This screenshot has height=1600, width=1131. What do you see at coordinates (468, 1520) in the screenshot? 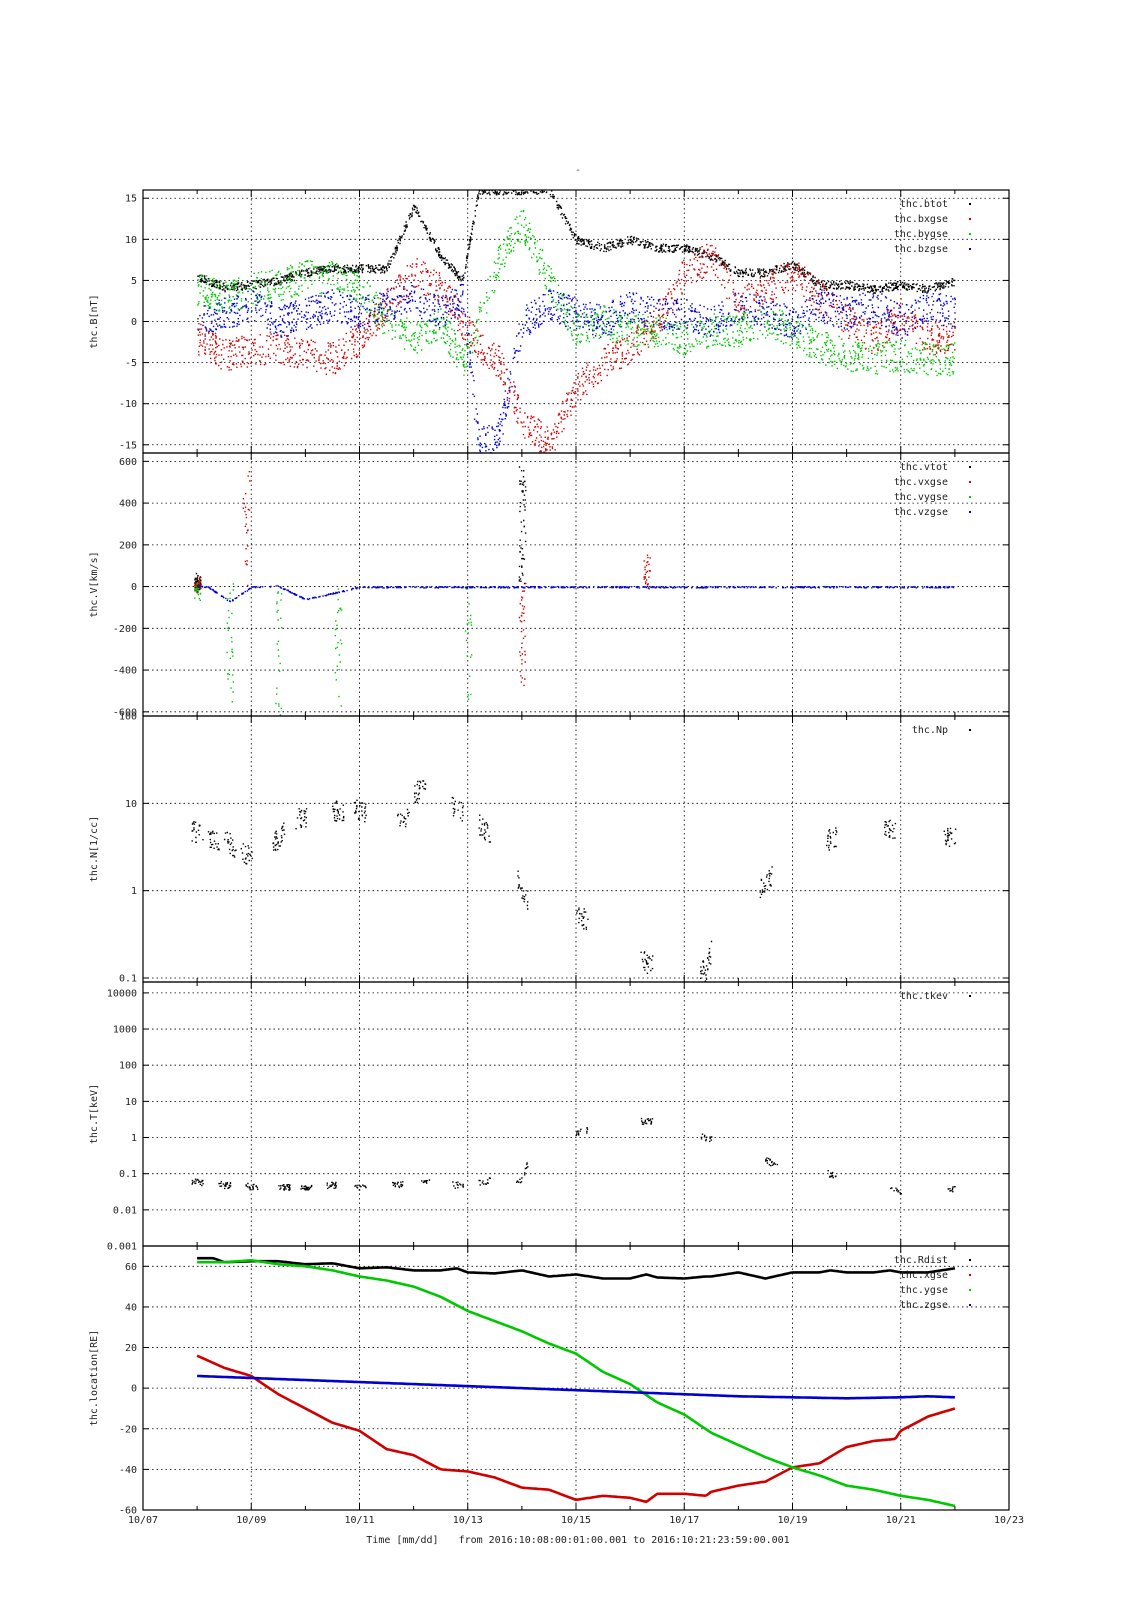
I see `x-tick-label: 10/13` at bounding box center [468, 1520].